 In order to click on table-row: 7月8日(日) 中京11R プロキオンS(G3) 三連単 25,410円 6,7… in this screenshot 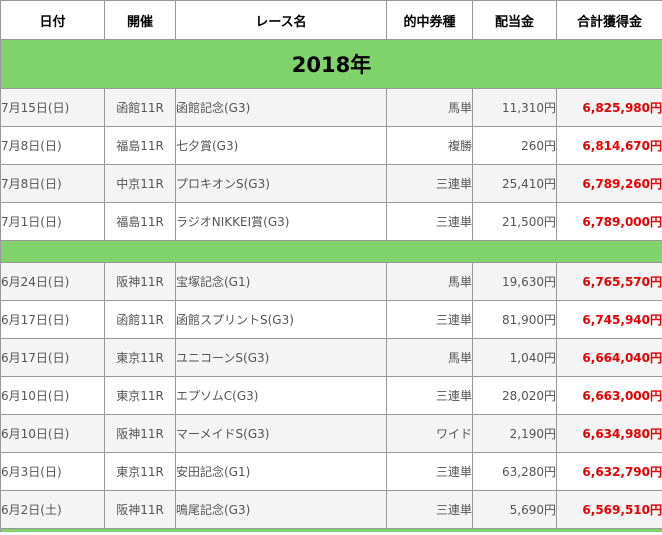, I will do `click(331, 183)`.